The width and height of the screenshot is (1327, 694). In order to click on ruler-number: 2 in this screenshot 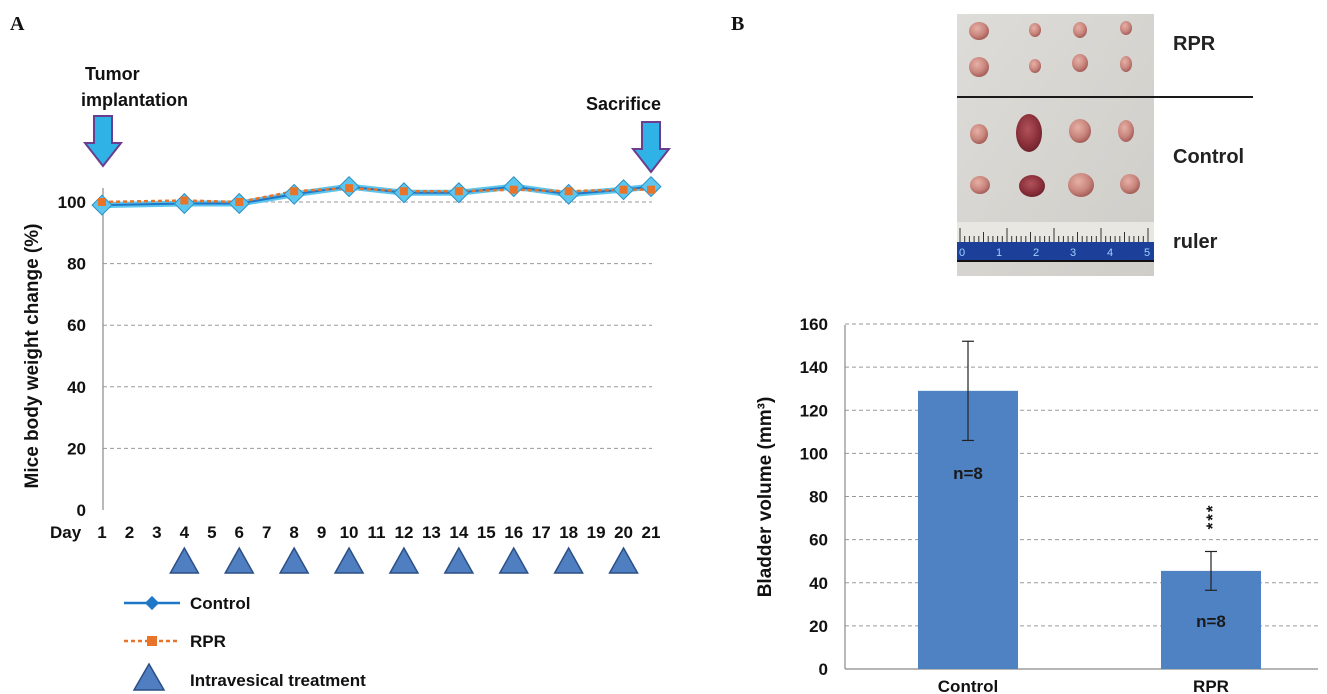, I will do `click(1036, 253)`.